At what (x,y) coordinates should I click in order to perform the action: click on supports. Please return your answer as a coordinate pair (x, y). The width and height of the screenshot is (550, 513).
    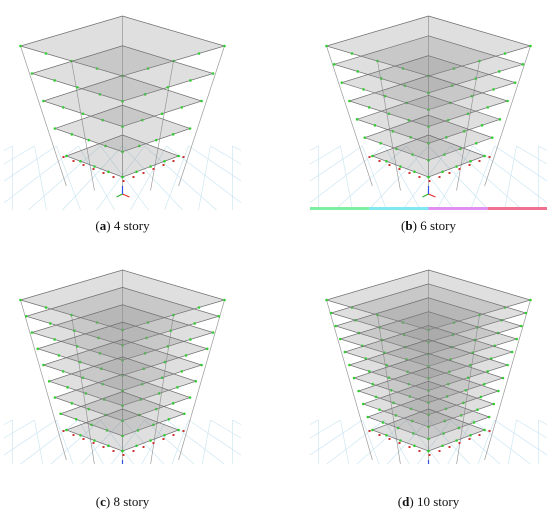
    Looking at the image, I should click on (429, 443).